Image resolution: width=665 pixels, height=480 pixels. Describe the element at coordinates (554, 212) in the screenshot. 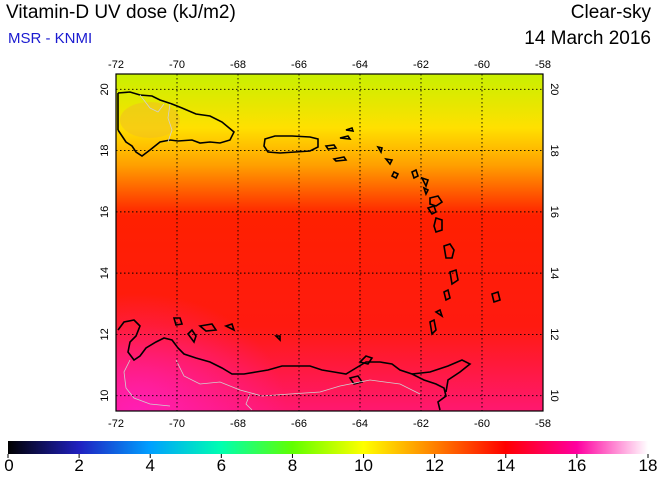

I see `lat-tick-label-right: 16` at that location.